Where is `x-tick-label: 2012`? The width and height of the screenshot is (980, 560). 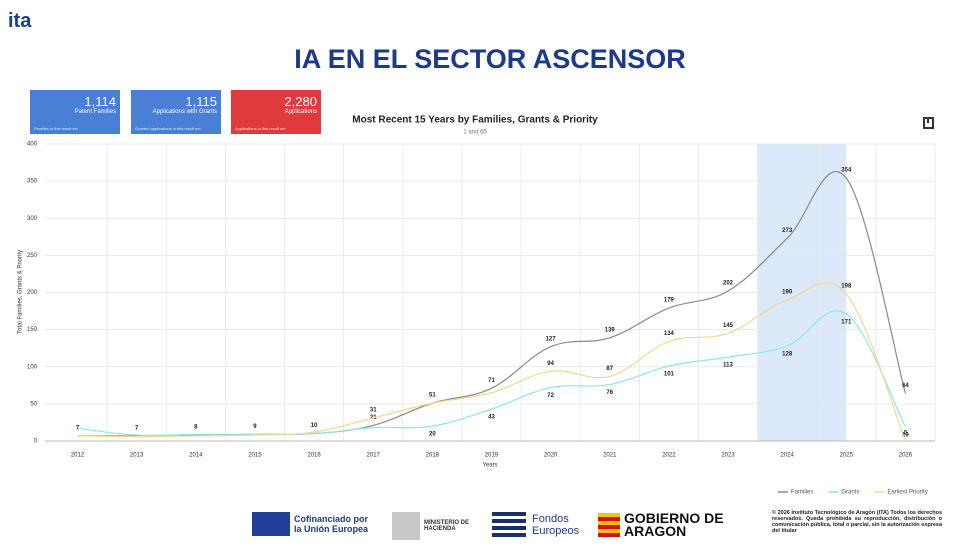 x-tick-label: 2012 is located at coordinates (78, 456).